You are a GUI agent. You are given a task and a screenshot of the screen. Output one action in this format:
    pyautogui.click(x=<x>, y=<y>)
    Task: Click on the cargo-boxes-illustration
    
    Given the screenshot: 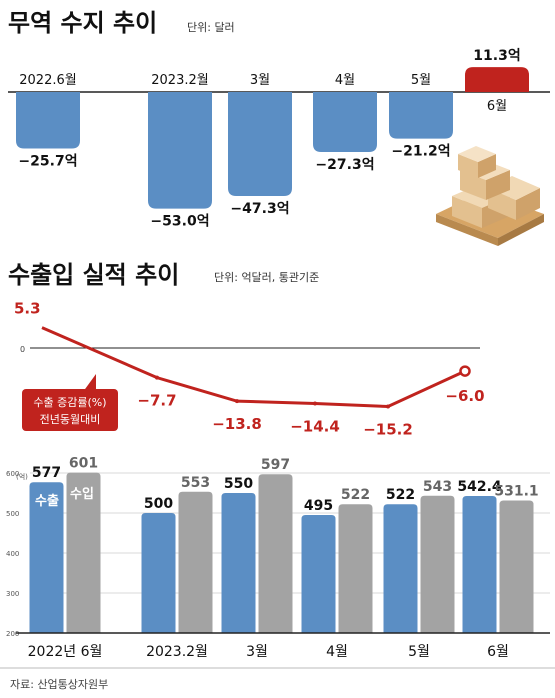 What is the action you would take?
    pyautogui.click(x=490, y=196)
    